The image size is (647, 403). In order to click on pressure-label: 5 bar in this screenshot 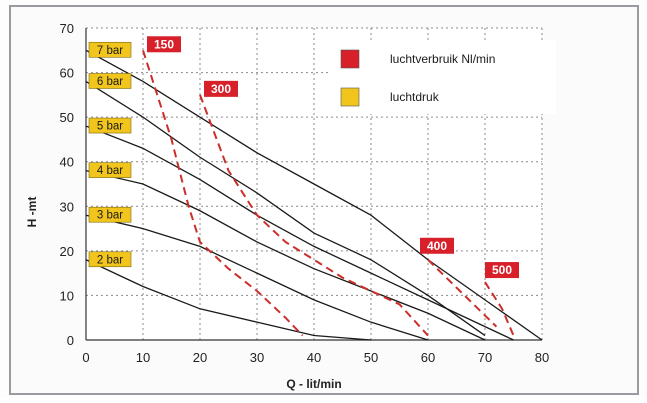, I will do `click(110, 127)`.